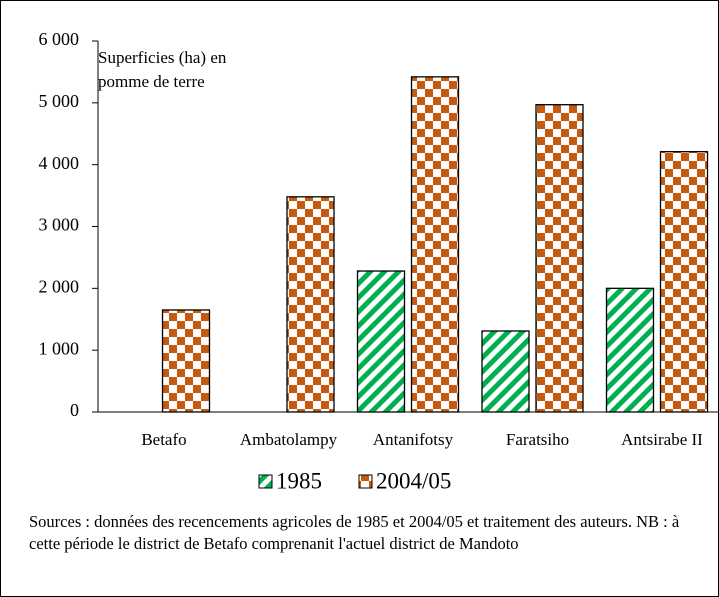  Describe the element at coordinates (537, 439) in the screenshot. I see `x-tick-label: Faratsiho` at that location.